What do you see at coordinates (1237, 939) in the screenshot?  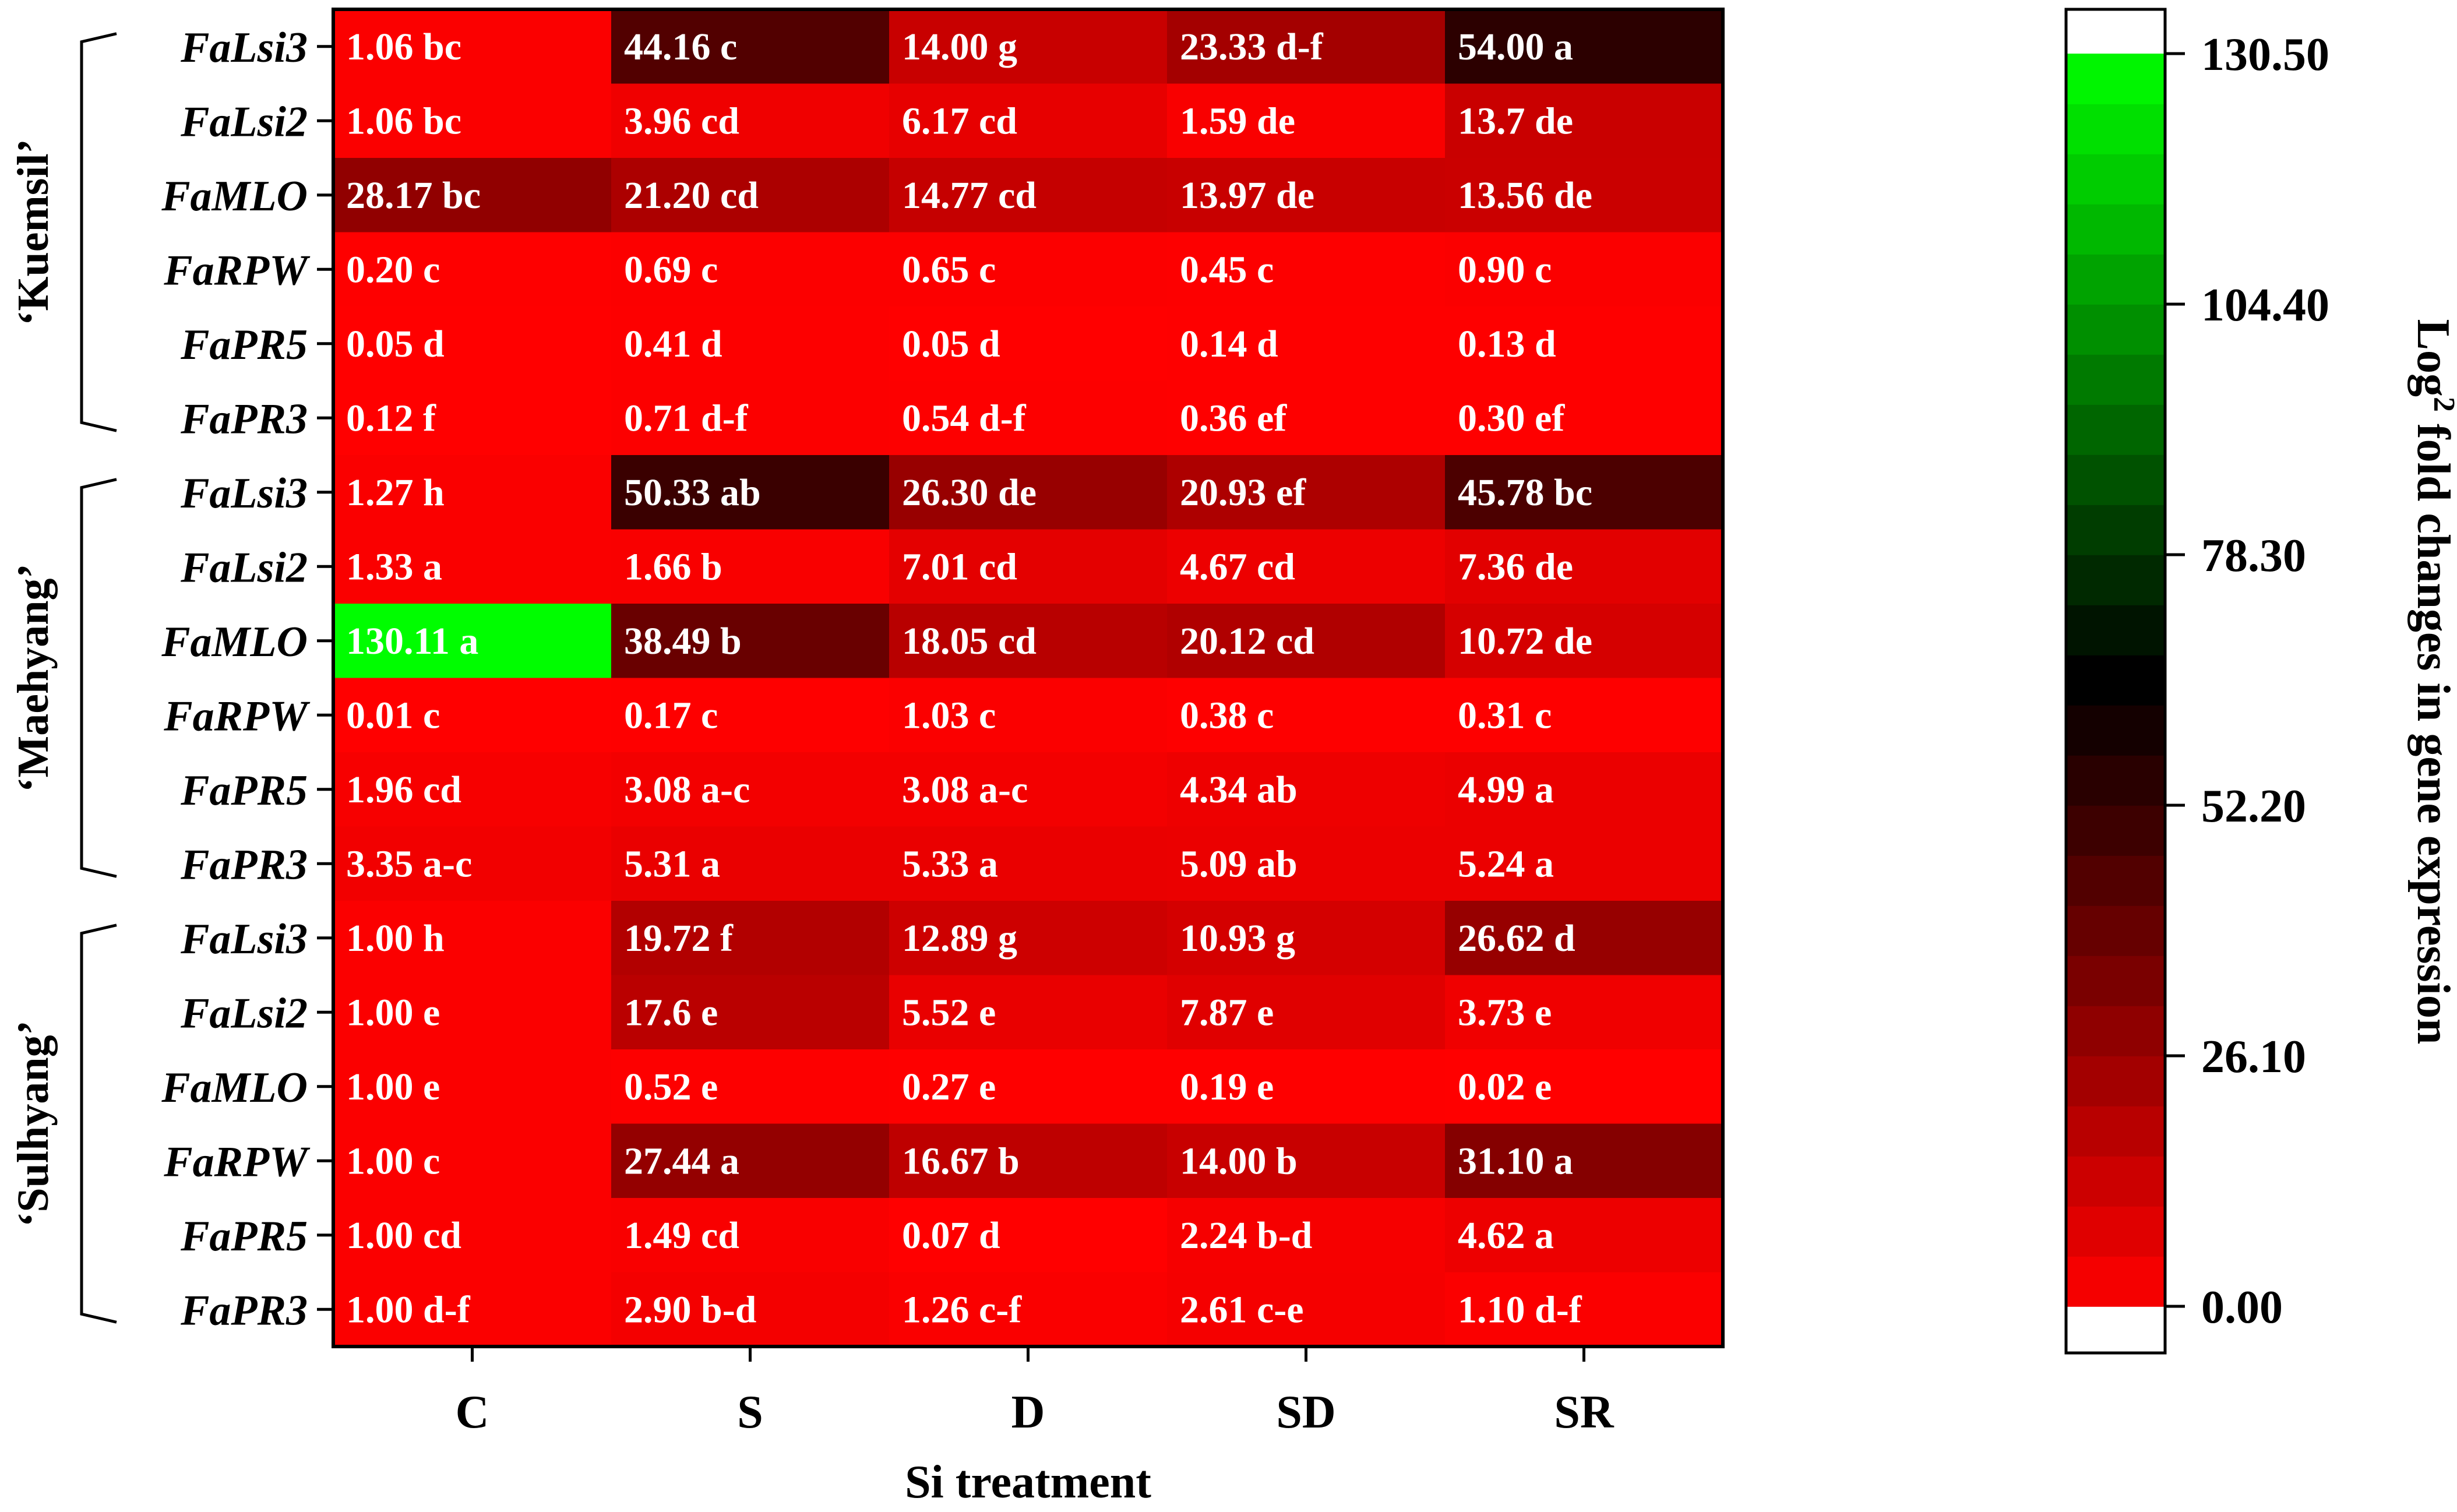 I see `cell-value-label: 10.93 g` at bounding box center [1237, 939].